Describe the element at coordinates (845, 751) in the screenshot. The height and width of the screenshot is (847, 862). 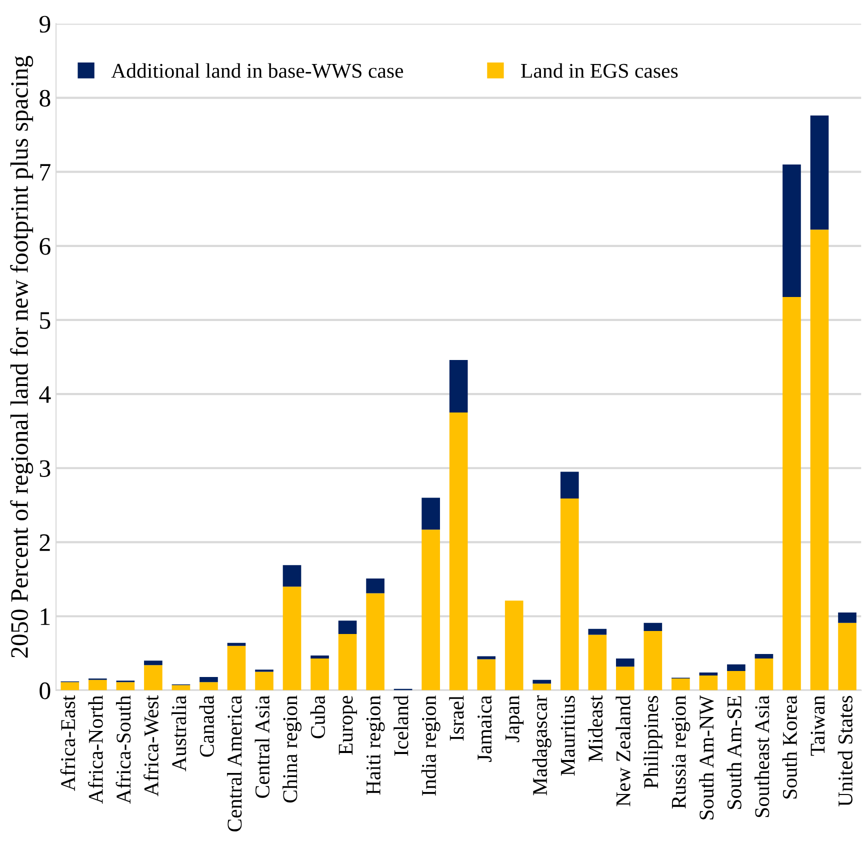
I see `x-tick-label: United States` at that location.